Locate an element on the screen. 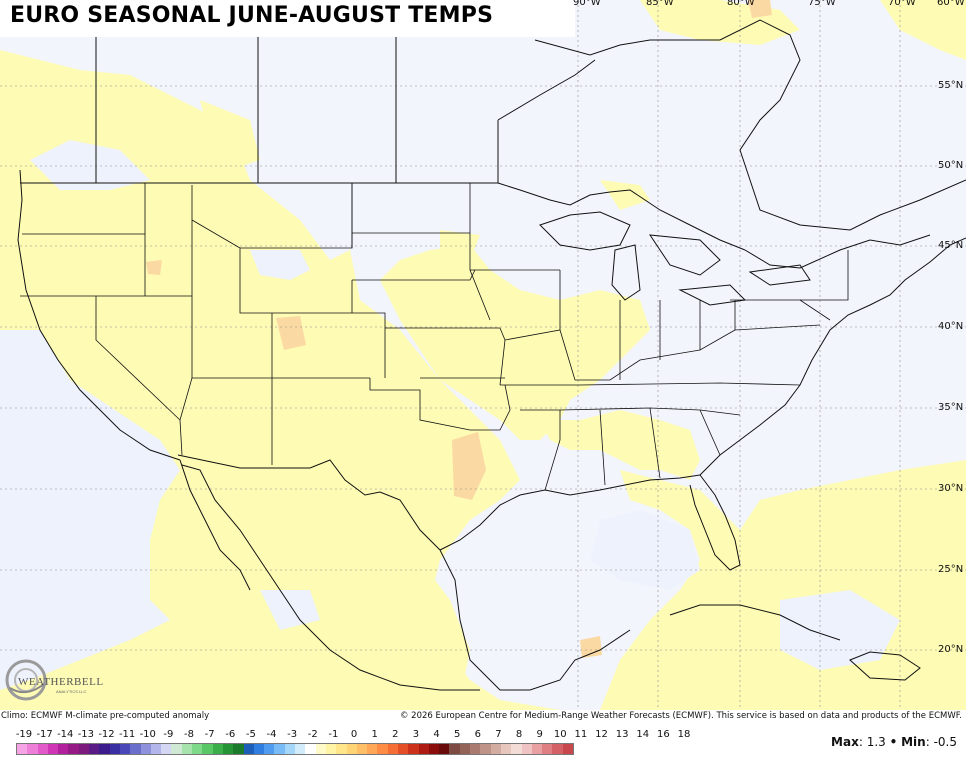 This screenshot has height=759, width=966. lat-label-35n: 35°N is located at coordinates (951, 407).